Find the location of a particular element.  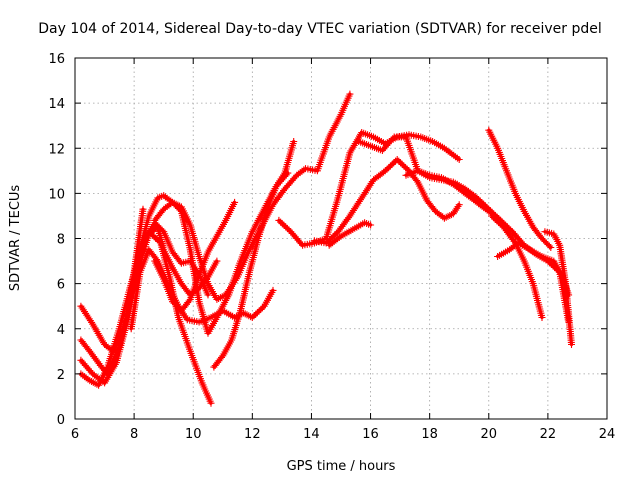

x-axis-label: GPS time / hours is located at coordinates (341, 466).